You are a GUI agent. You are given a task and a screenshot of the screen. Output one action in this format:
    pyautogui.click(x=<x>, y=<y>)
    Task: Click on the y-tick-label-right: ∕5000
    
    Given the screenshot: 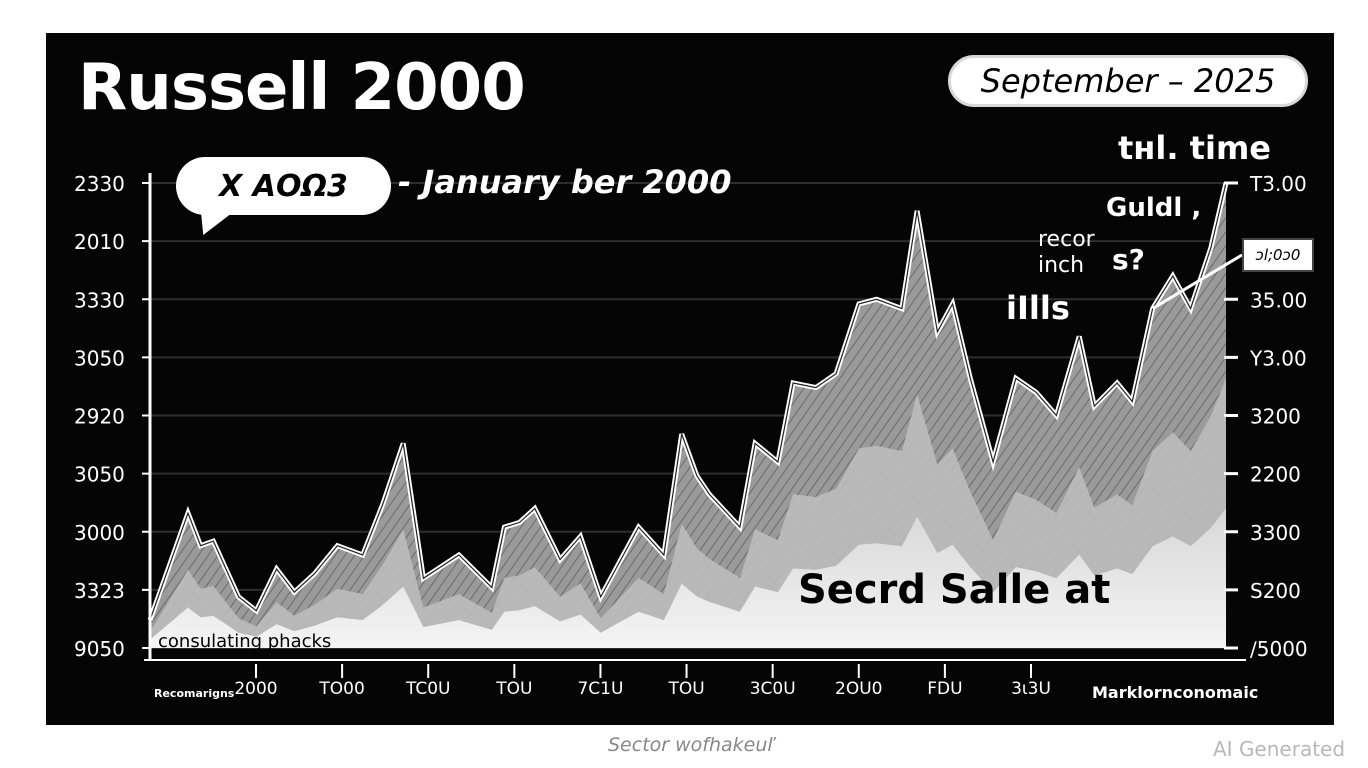 What is the action you would take?
    pyautogui.click(x=1279, y=649)
    